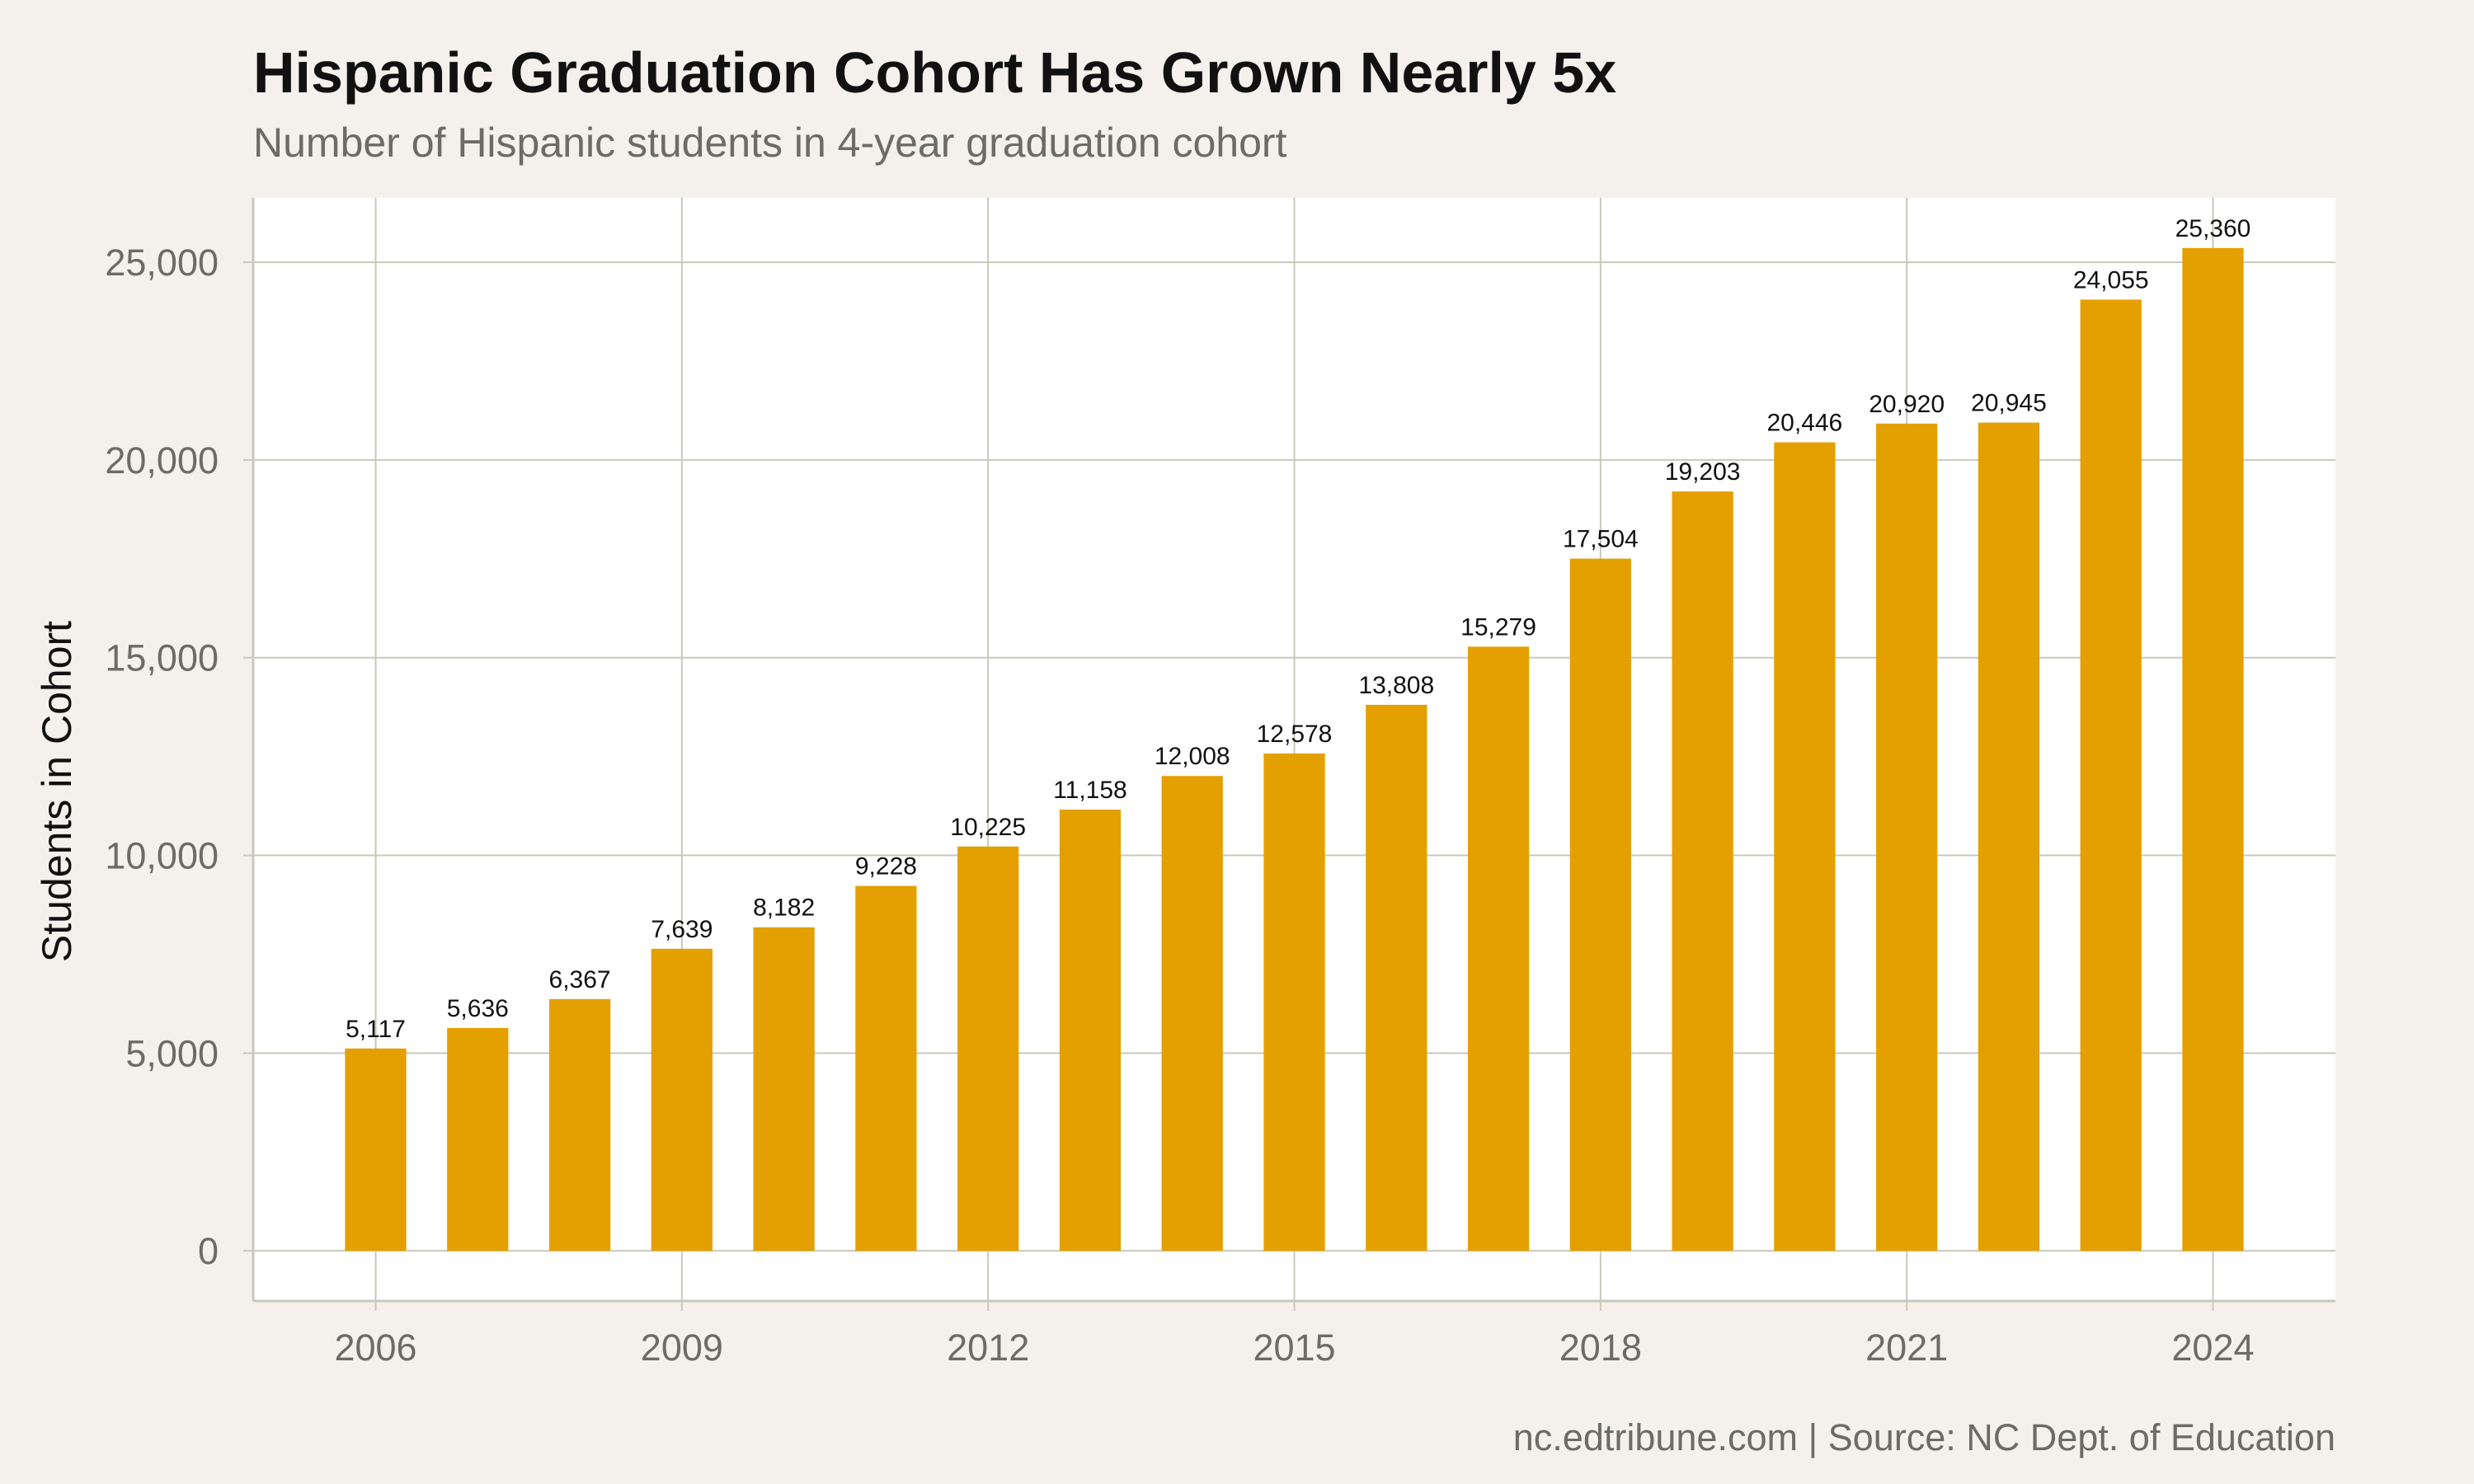  Describe the element at coordinates (2212, 1348) in the screenshot. I see `x-tick-label: 2024` at that location.